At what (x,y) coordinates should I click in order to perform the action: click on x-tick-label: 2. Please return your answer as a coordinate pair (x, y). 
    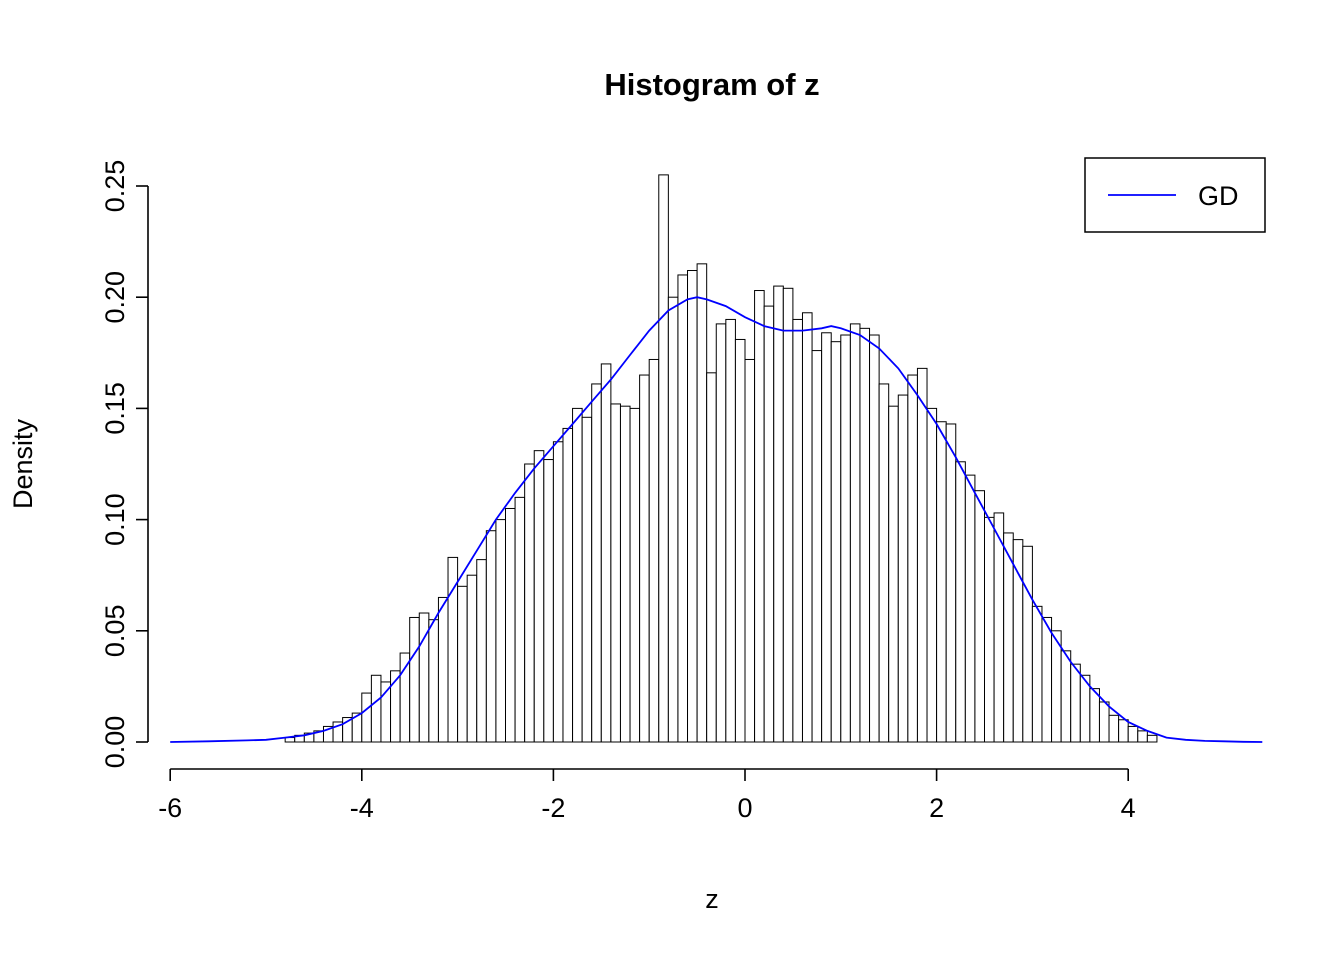
    Looking at the image, I should click on (936, 808).